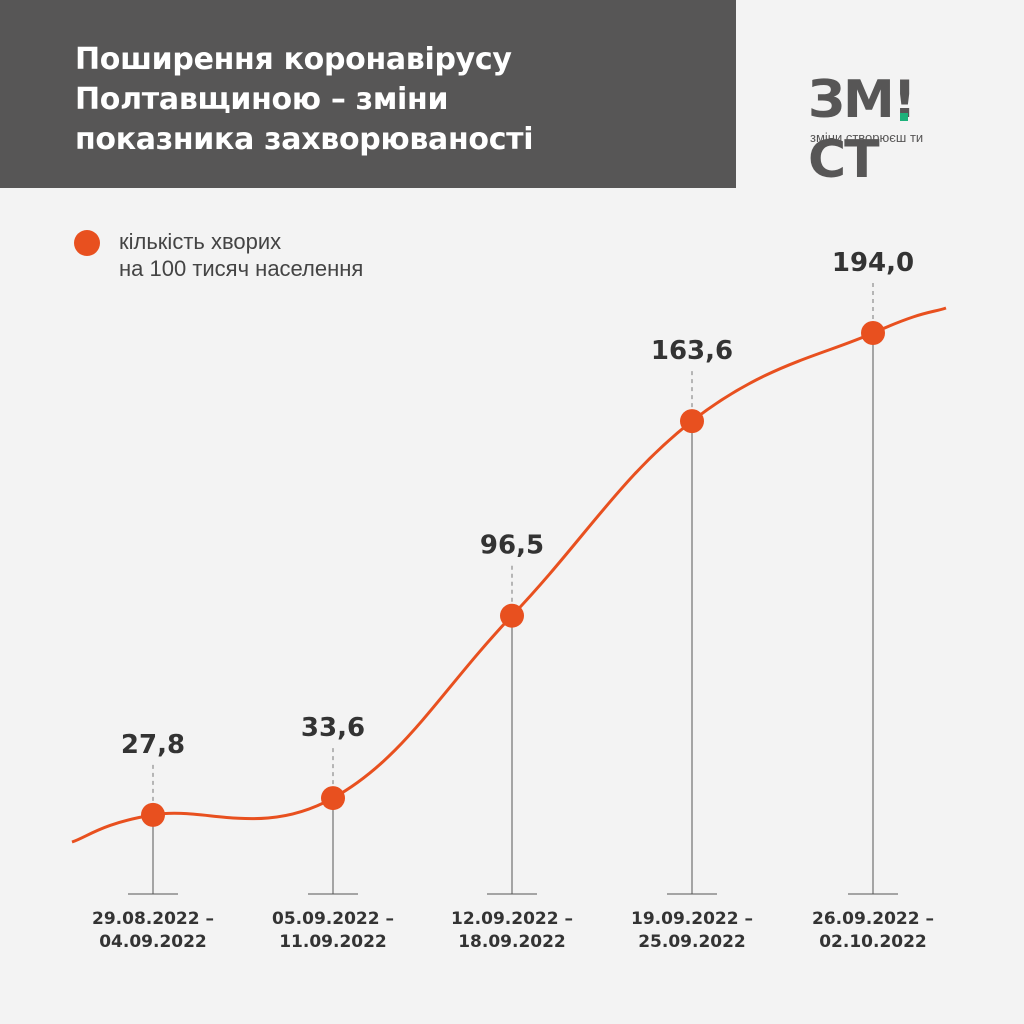 The width and height of the screenshot is (1024, 1024). I want to click on legend-line-2: на 100 тисяч населення, so click(241, 268).